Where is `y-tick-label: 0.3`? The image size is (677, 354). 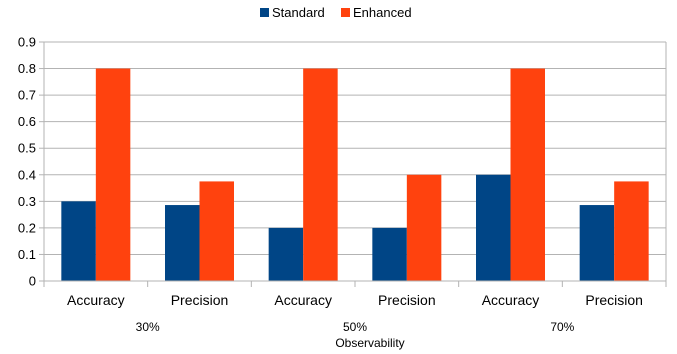
y-tick-label: 0.3 is located at coordinates (27, 201).